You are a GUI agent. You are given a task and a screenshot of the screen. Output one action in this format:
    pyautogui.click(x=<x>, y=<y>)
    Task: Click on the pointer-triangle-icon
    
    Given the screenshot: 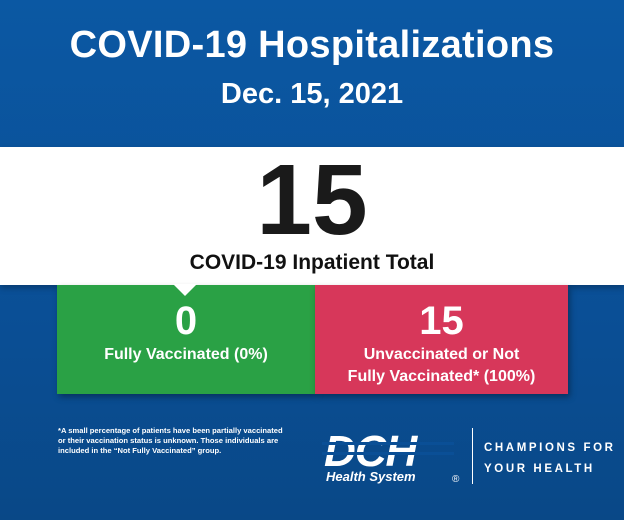 What is the action you would take?
    pyautogui.click(x=185, y=290)
    